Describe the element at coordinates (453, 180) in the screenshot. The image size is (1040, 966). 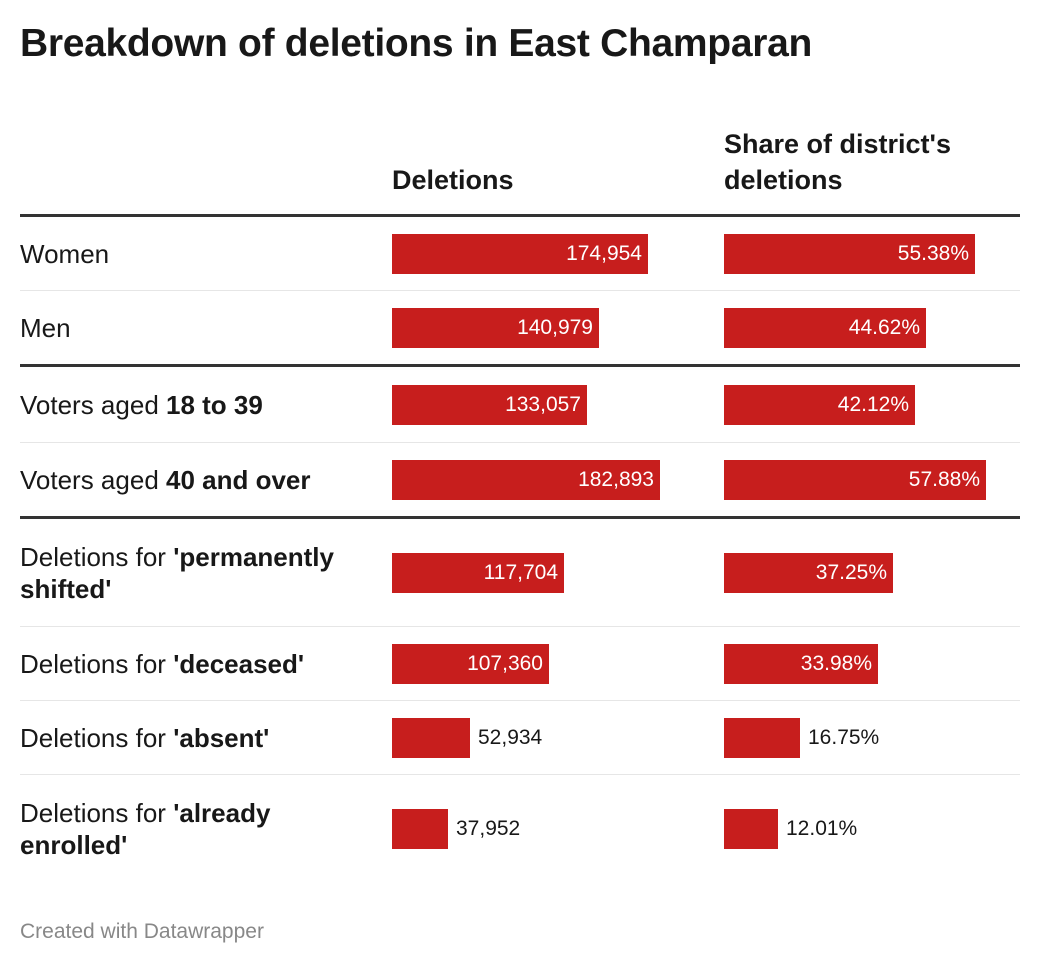
I see `column-header-deletions: Deletions` at that location.